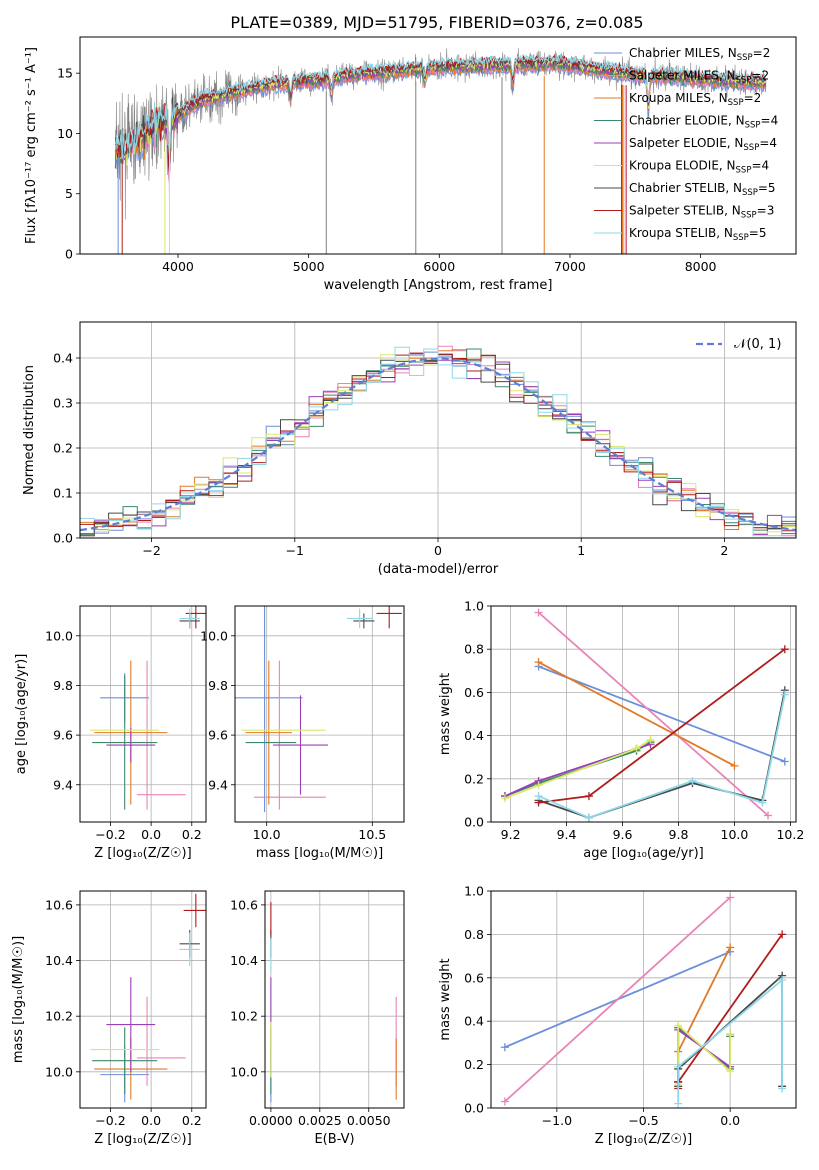  I want to click on weight-line-salpeter_miles, so click(653, 714).